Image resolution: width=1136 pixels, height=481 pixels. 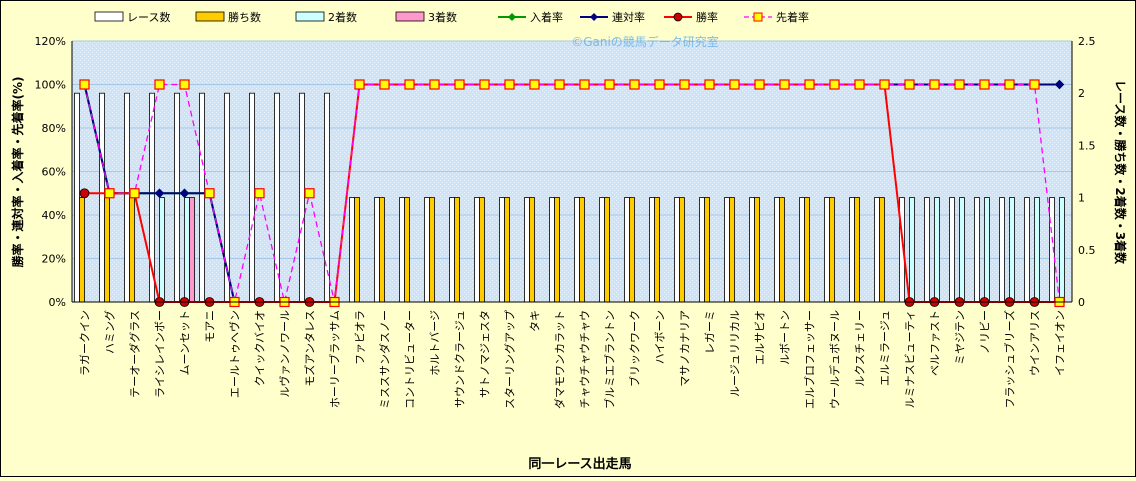 I want to click on legend-entry: レース数, so click(x=132, y=17).